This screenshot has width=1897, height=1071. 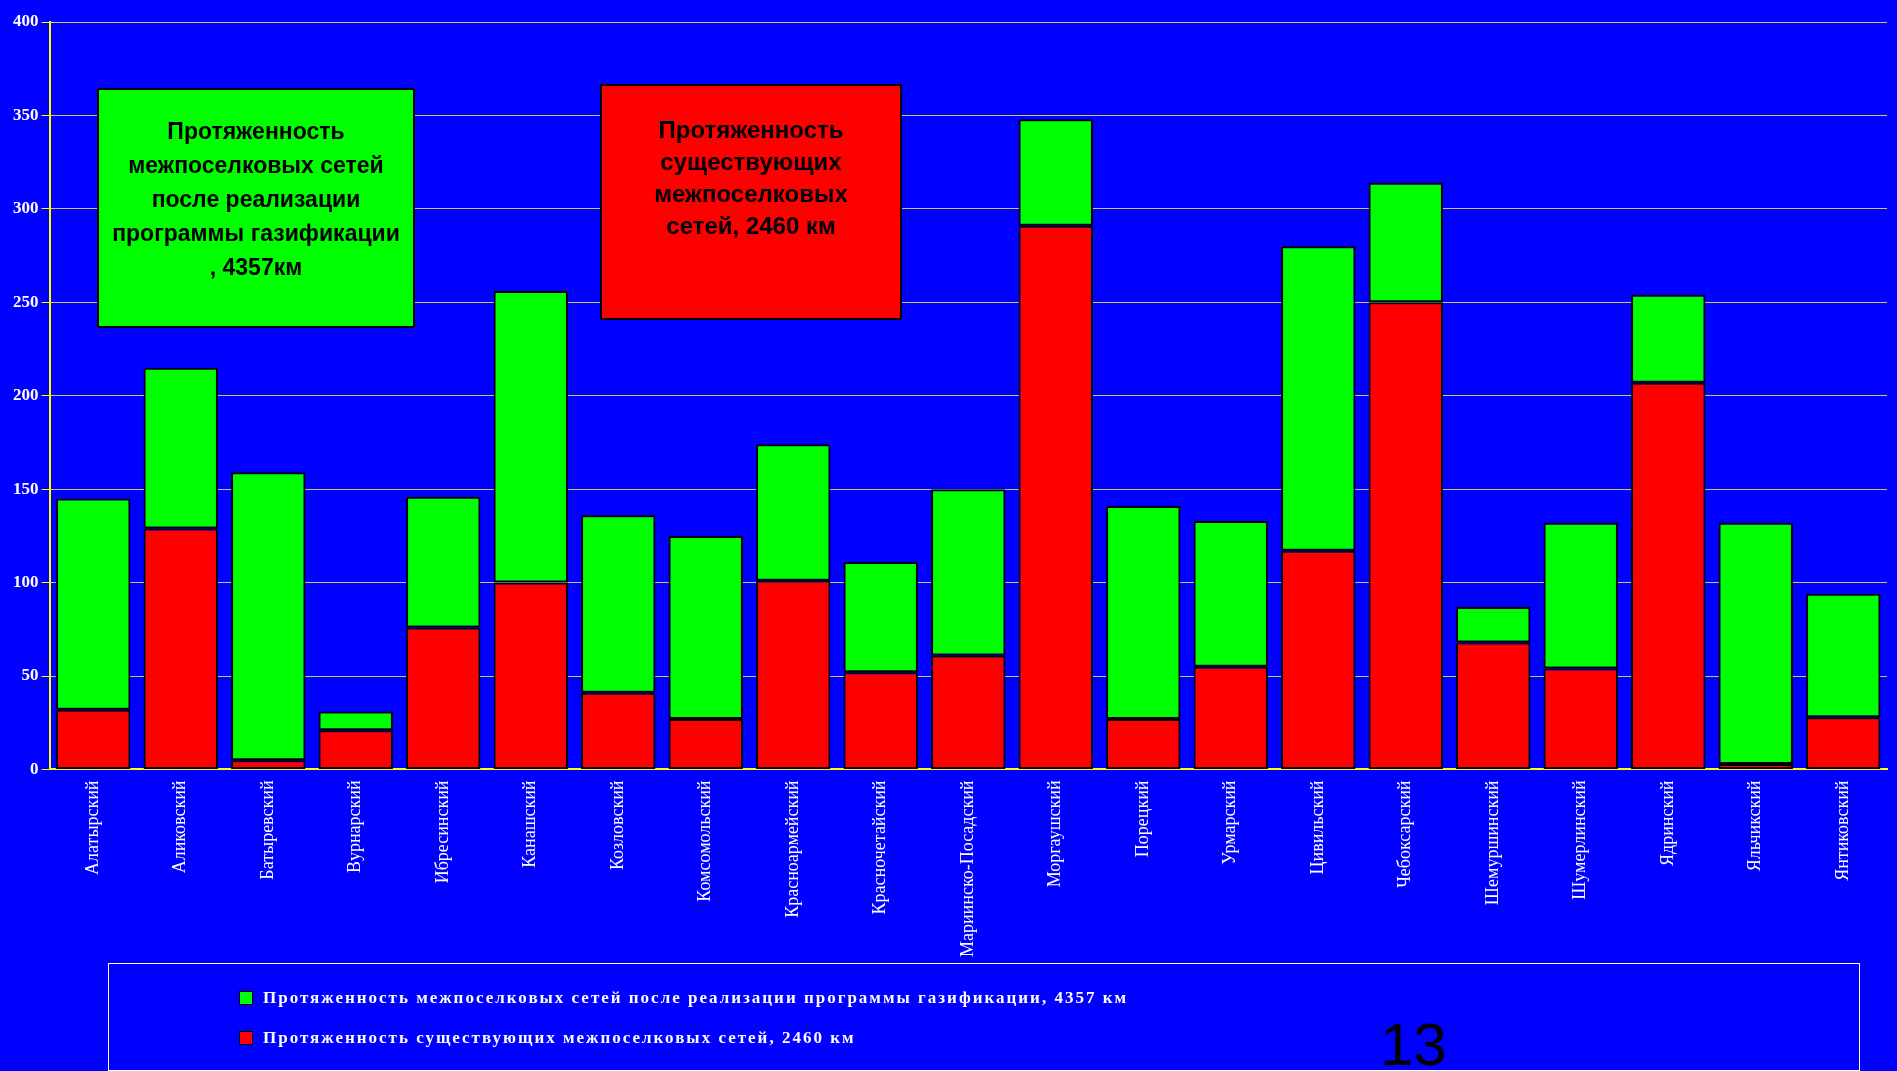 I want to click on x-tick-label: Красночетайский, so click(x=879, y=847).